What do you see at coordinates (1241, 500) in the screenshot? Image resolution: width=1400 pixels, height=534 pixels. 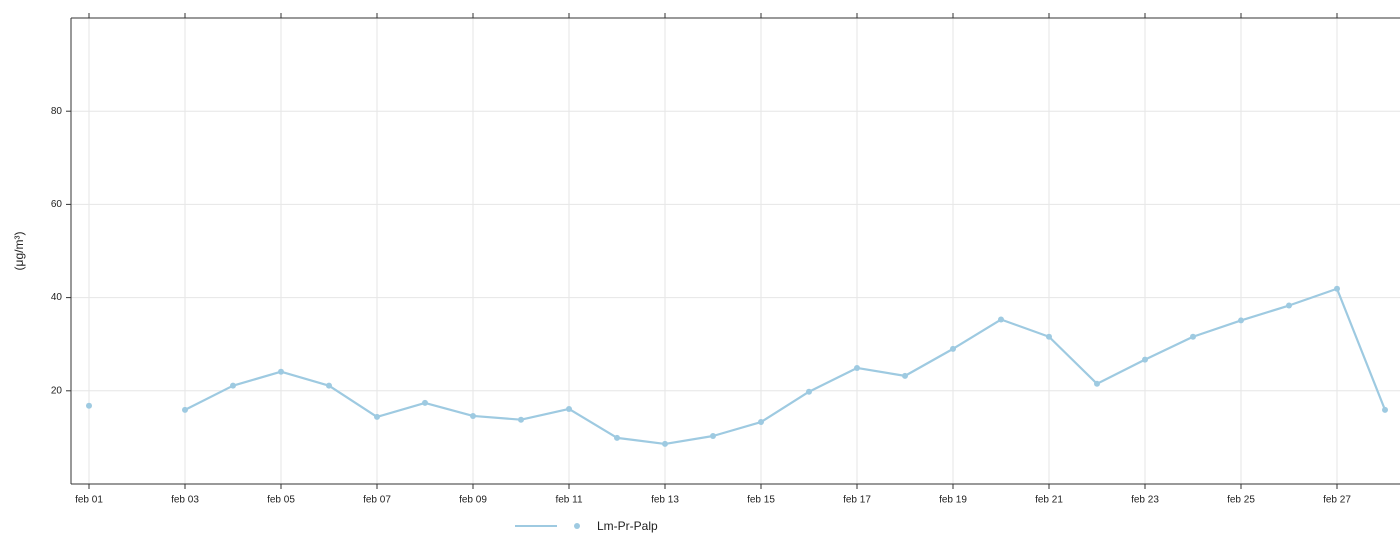 I see `x-tick-label: feb 25` at bounding box center [1241, 500].